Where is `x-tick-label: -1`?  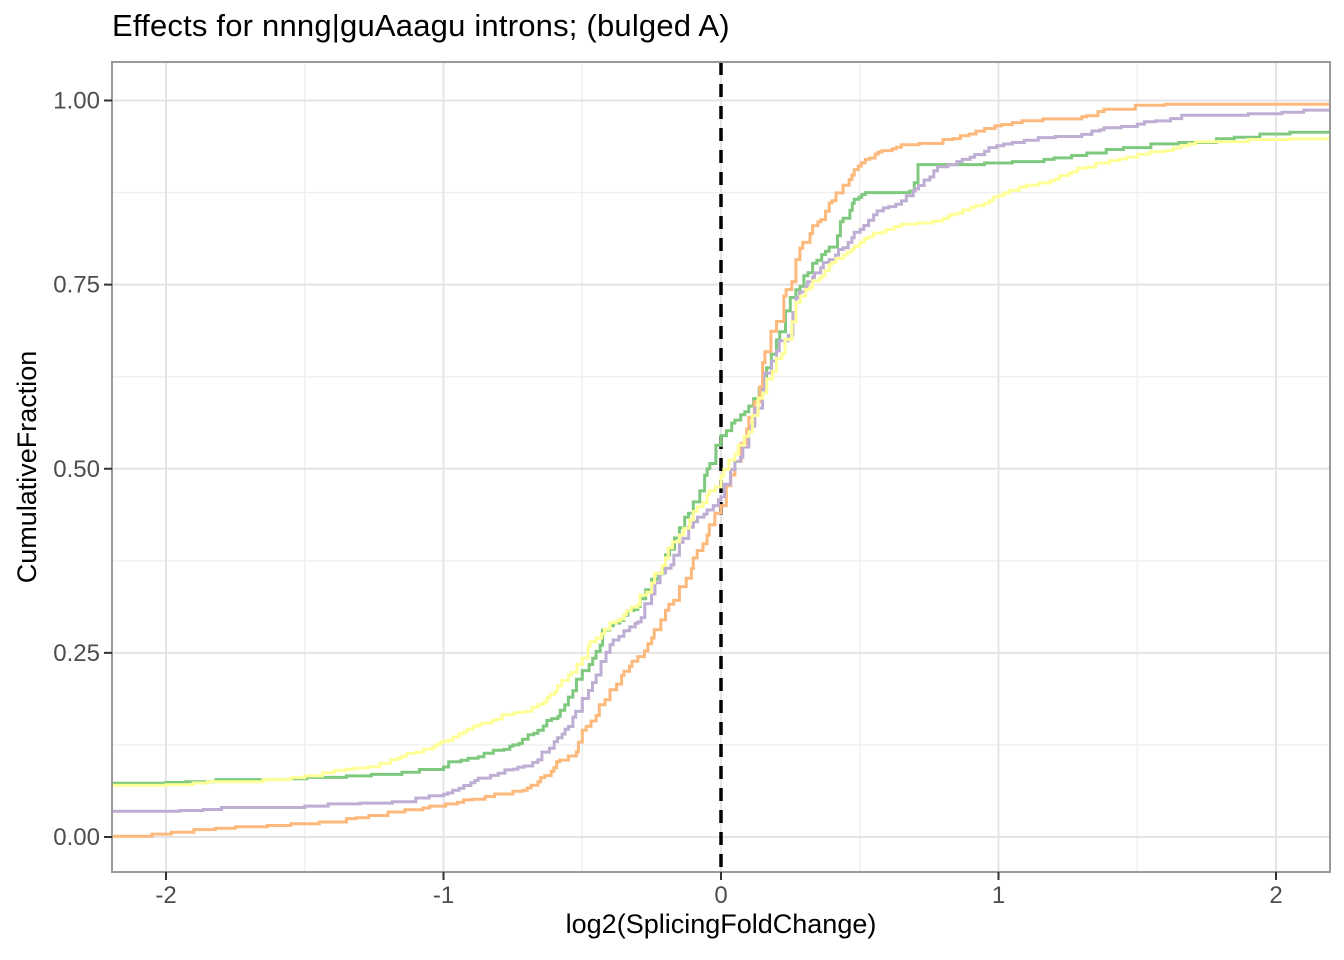
x-tick-label: -1 is located at coordinates (443, 895).